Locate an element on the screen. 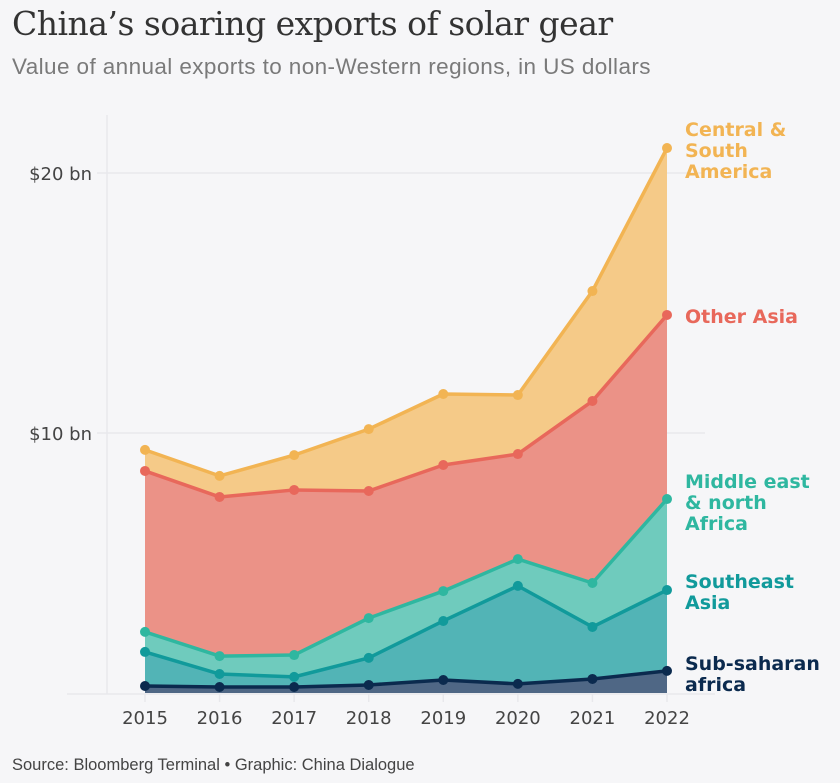  series-label-other-asia: Other Asia is located at coordinates (741, 317).